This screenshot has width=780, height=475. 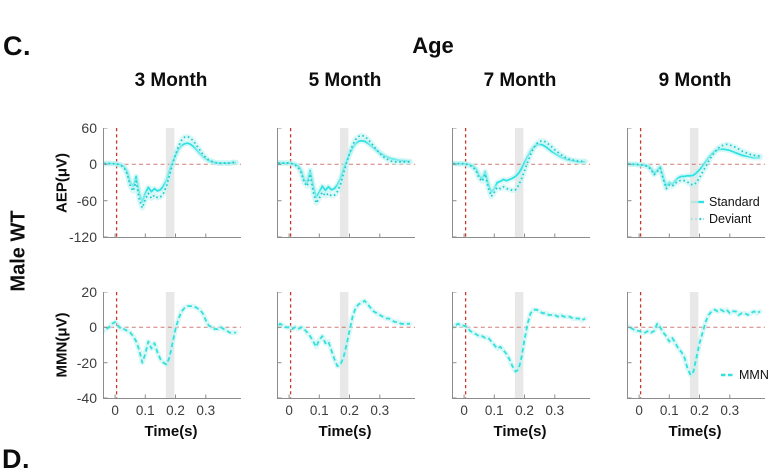 What do you see at coordinates (82, 237) in the screenshot?
I see `y-tick-label: -120` at bounding box center [82, 237].